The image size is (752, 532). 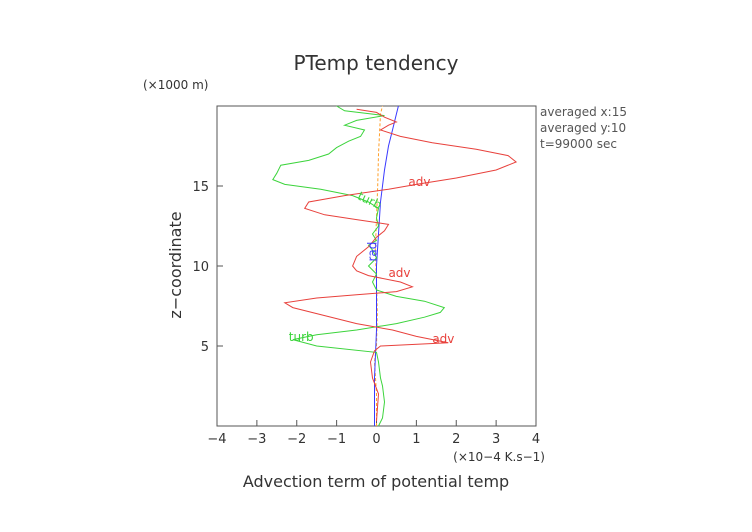 What do you see at coordinates (200, 187) in the screenshot?
I see `y-tick-label: 15` at bounding box center [200, 187].